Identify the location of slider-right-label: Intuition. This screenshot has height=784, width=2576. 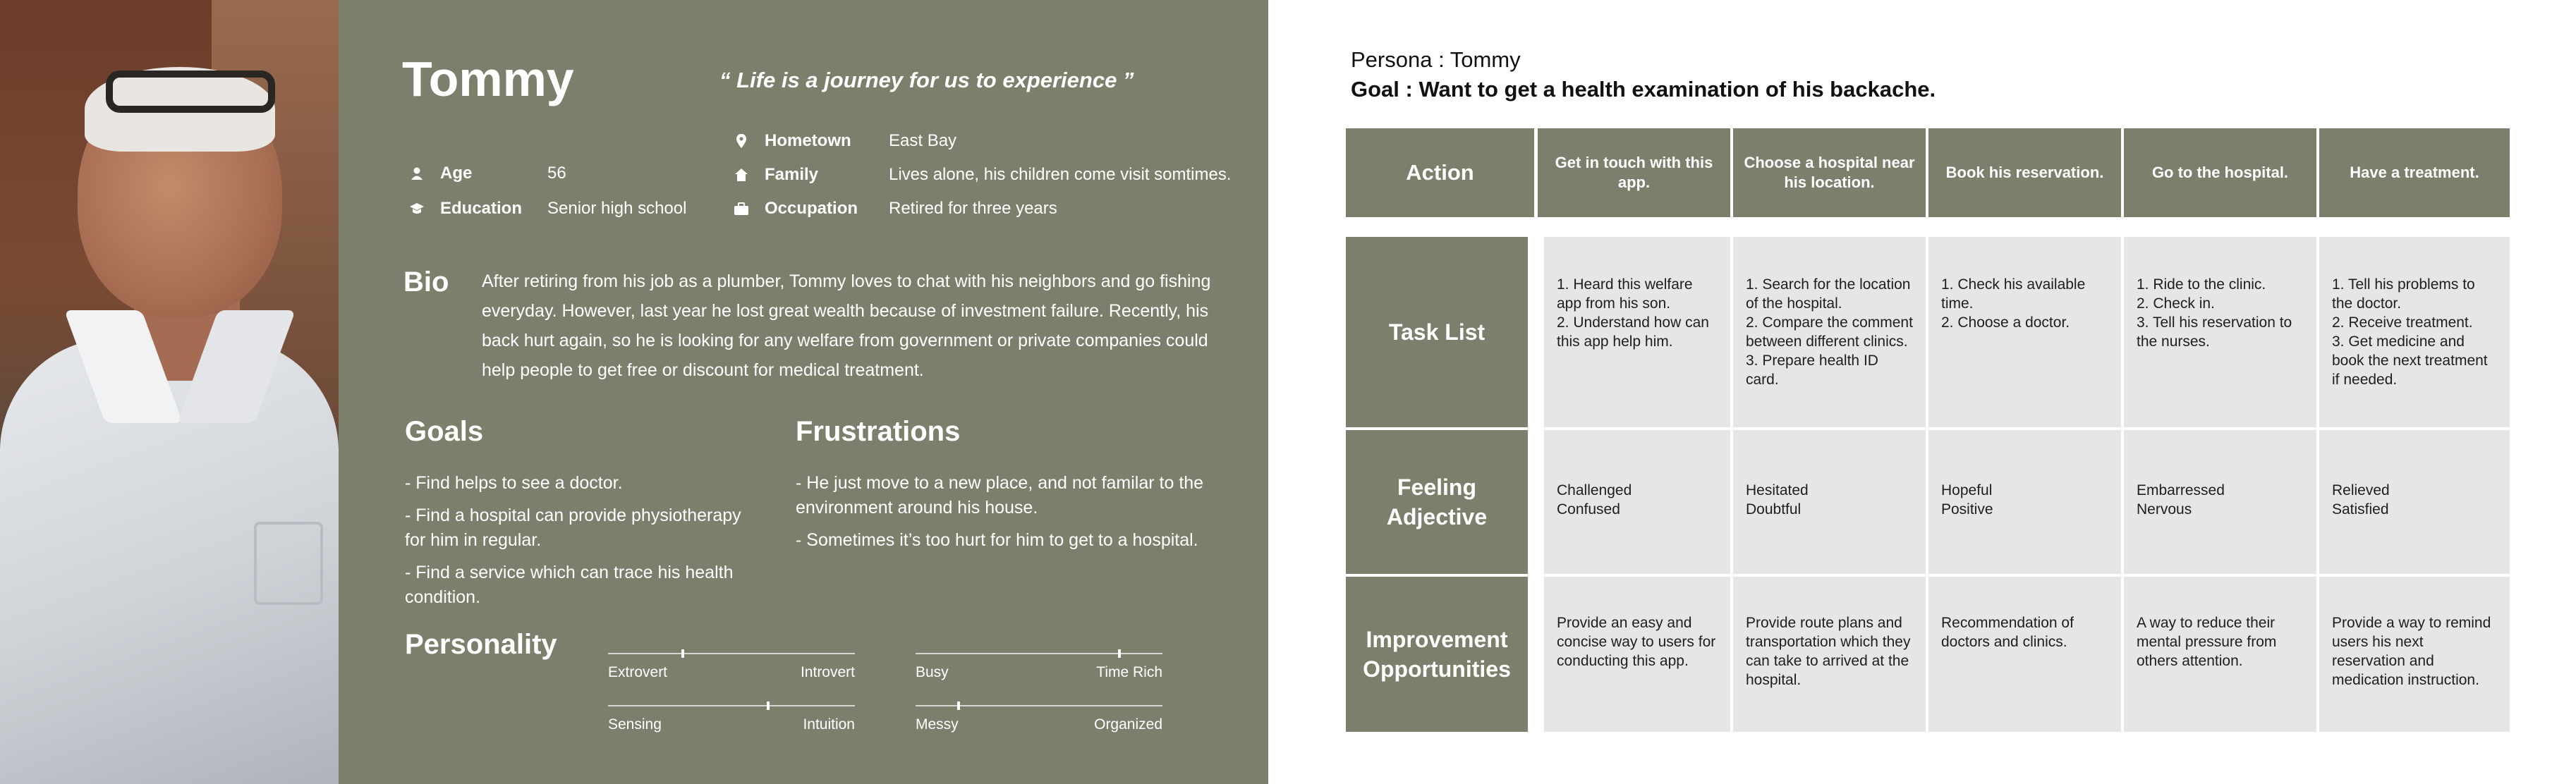
(829, 724).